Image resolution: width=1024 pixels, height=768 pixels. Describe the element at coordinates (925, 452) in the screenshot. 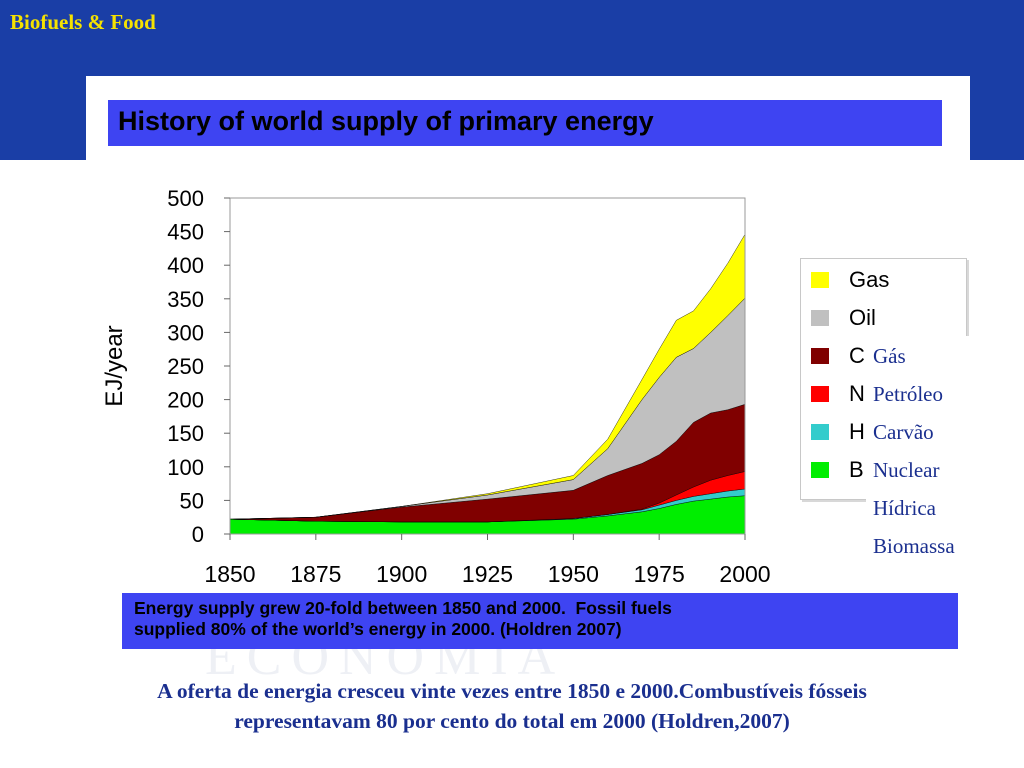

I see `portuguese-labels-panel` at that location.